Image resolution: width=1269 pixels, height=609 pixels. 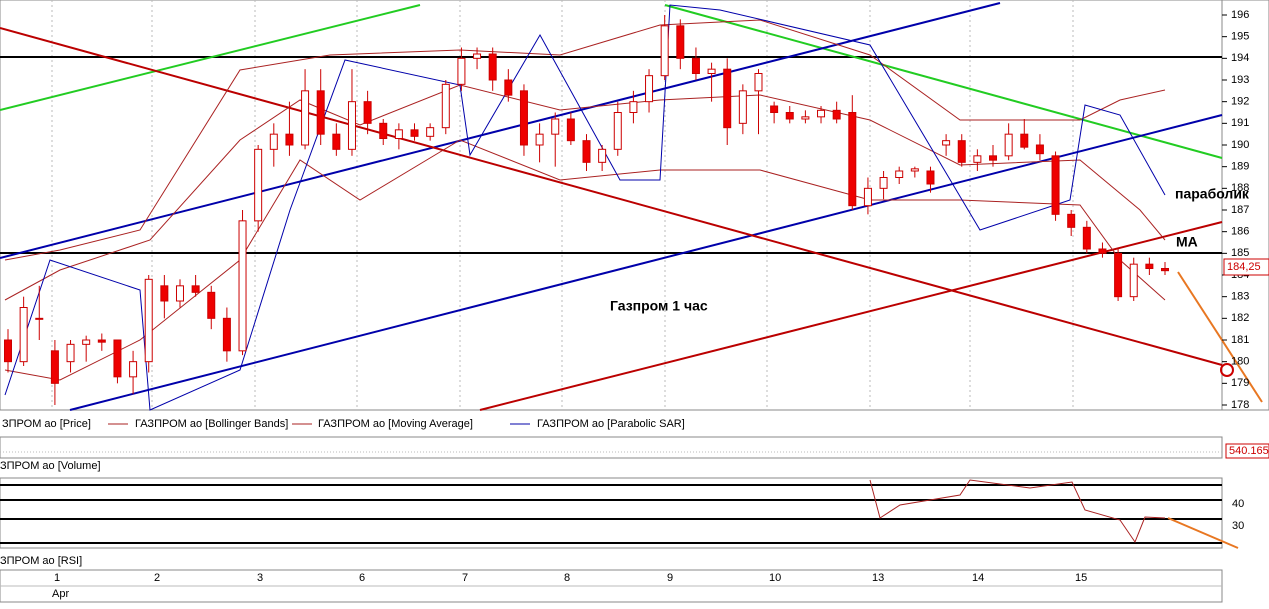 What do you see at coordinates (878, 578) in the screenshot?
I see `date-label: 13` at bounding box center [878, 578].